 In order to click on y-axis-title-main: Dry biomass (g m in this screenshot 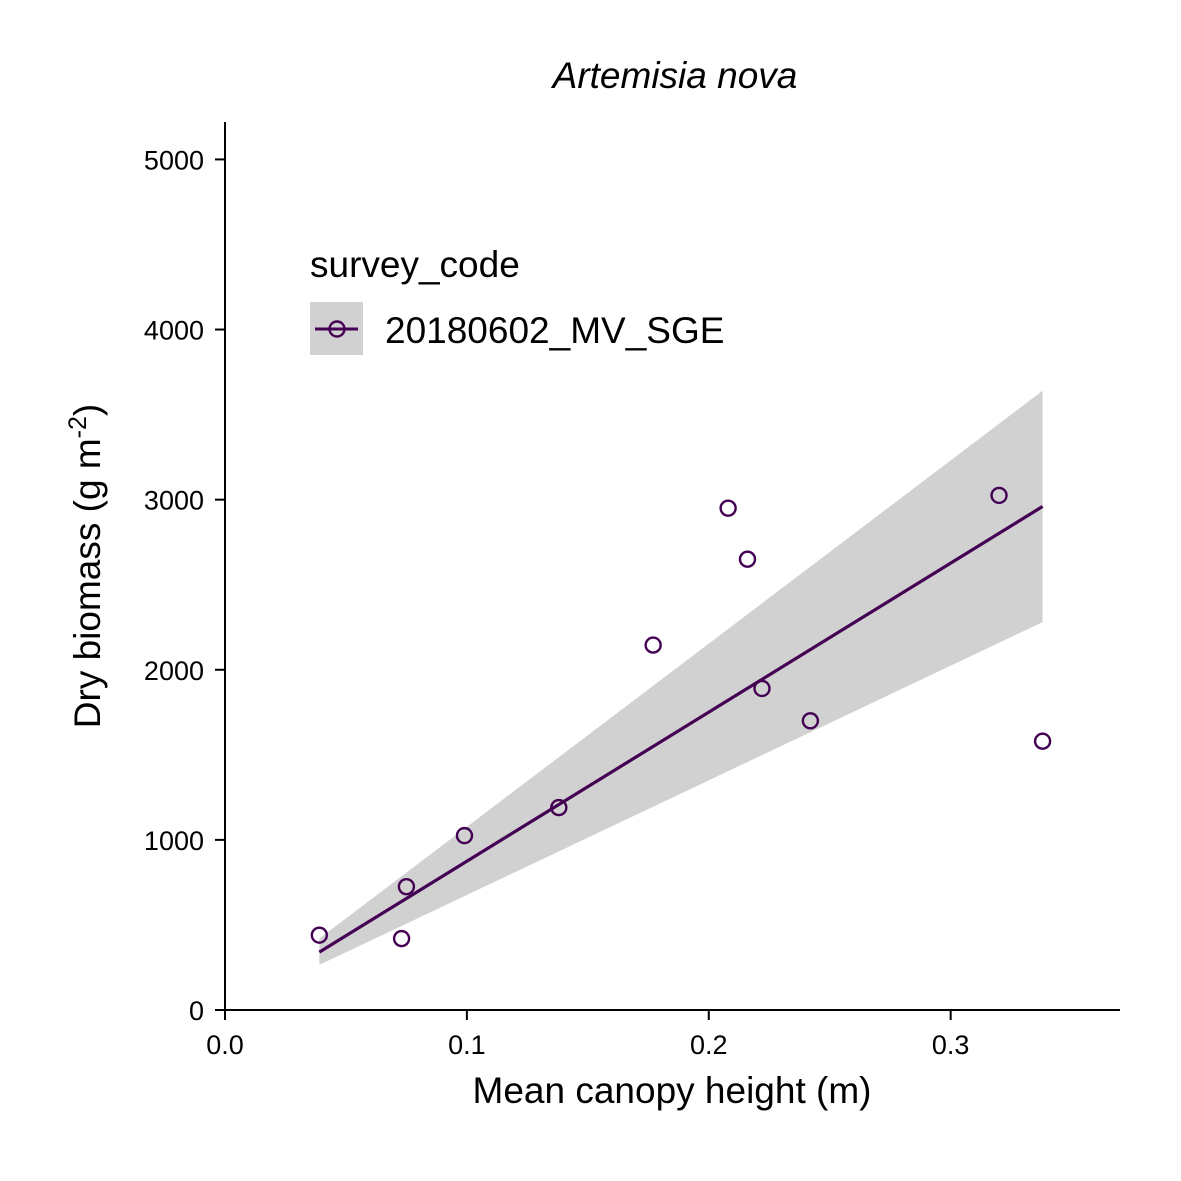, I will do `click(87, 583)`.